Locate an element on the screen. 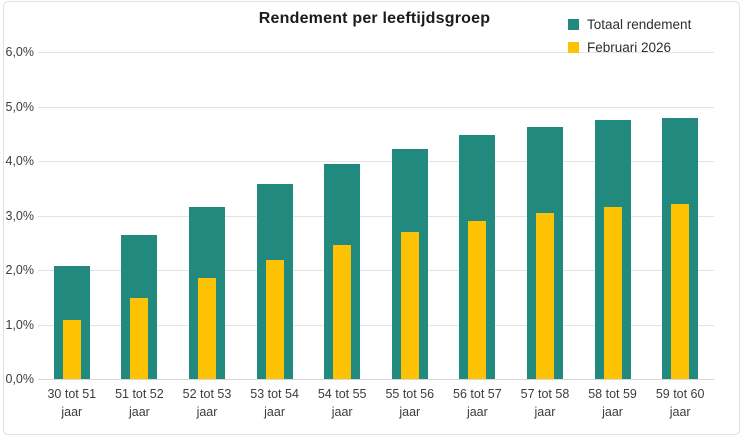 The height and width of the screenshot is (440, 749). legend-label: Februari 2026 is located at coordinates (629, 47).